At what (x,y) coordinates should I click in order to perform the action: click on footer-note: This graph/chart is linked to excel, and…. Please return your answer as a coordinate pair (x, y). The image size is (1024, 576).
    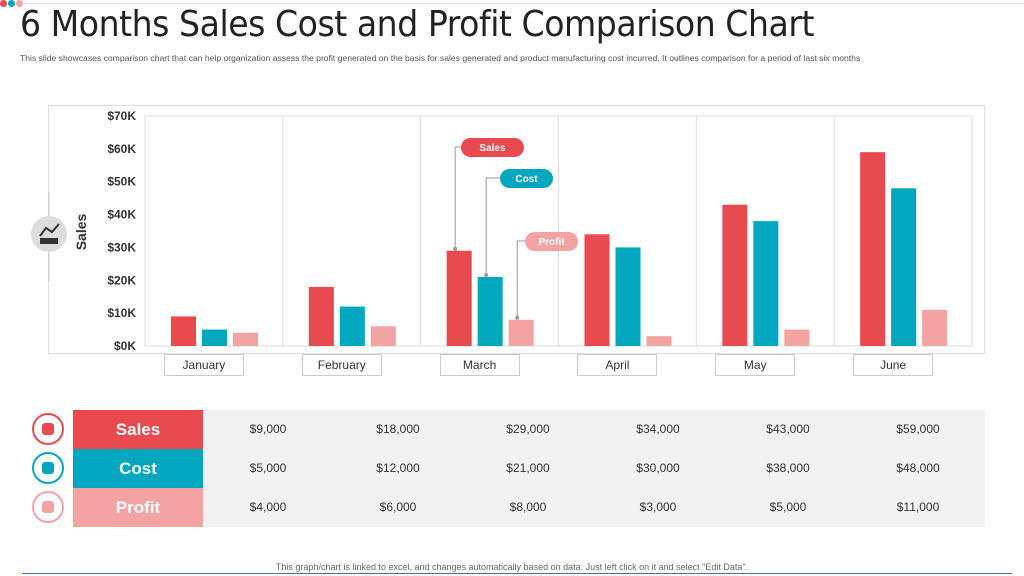
    Looking at the image, I should click on (512, 567).